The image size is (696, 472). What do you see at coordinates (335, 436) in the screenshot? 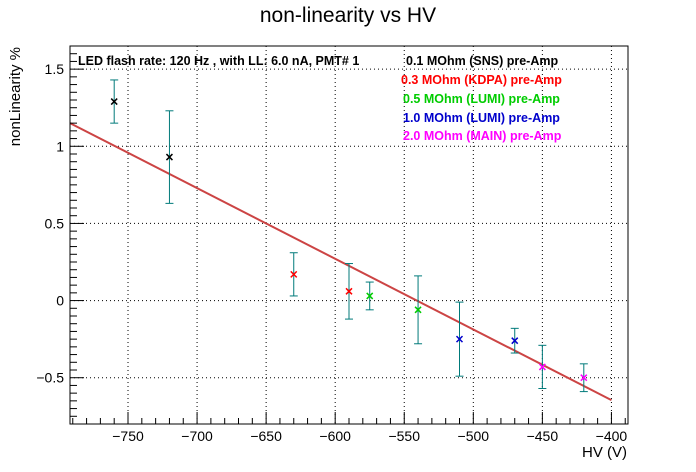
I see `x-tick-label: −600` at bounding box center [335, 436].